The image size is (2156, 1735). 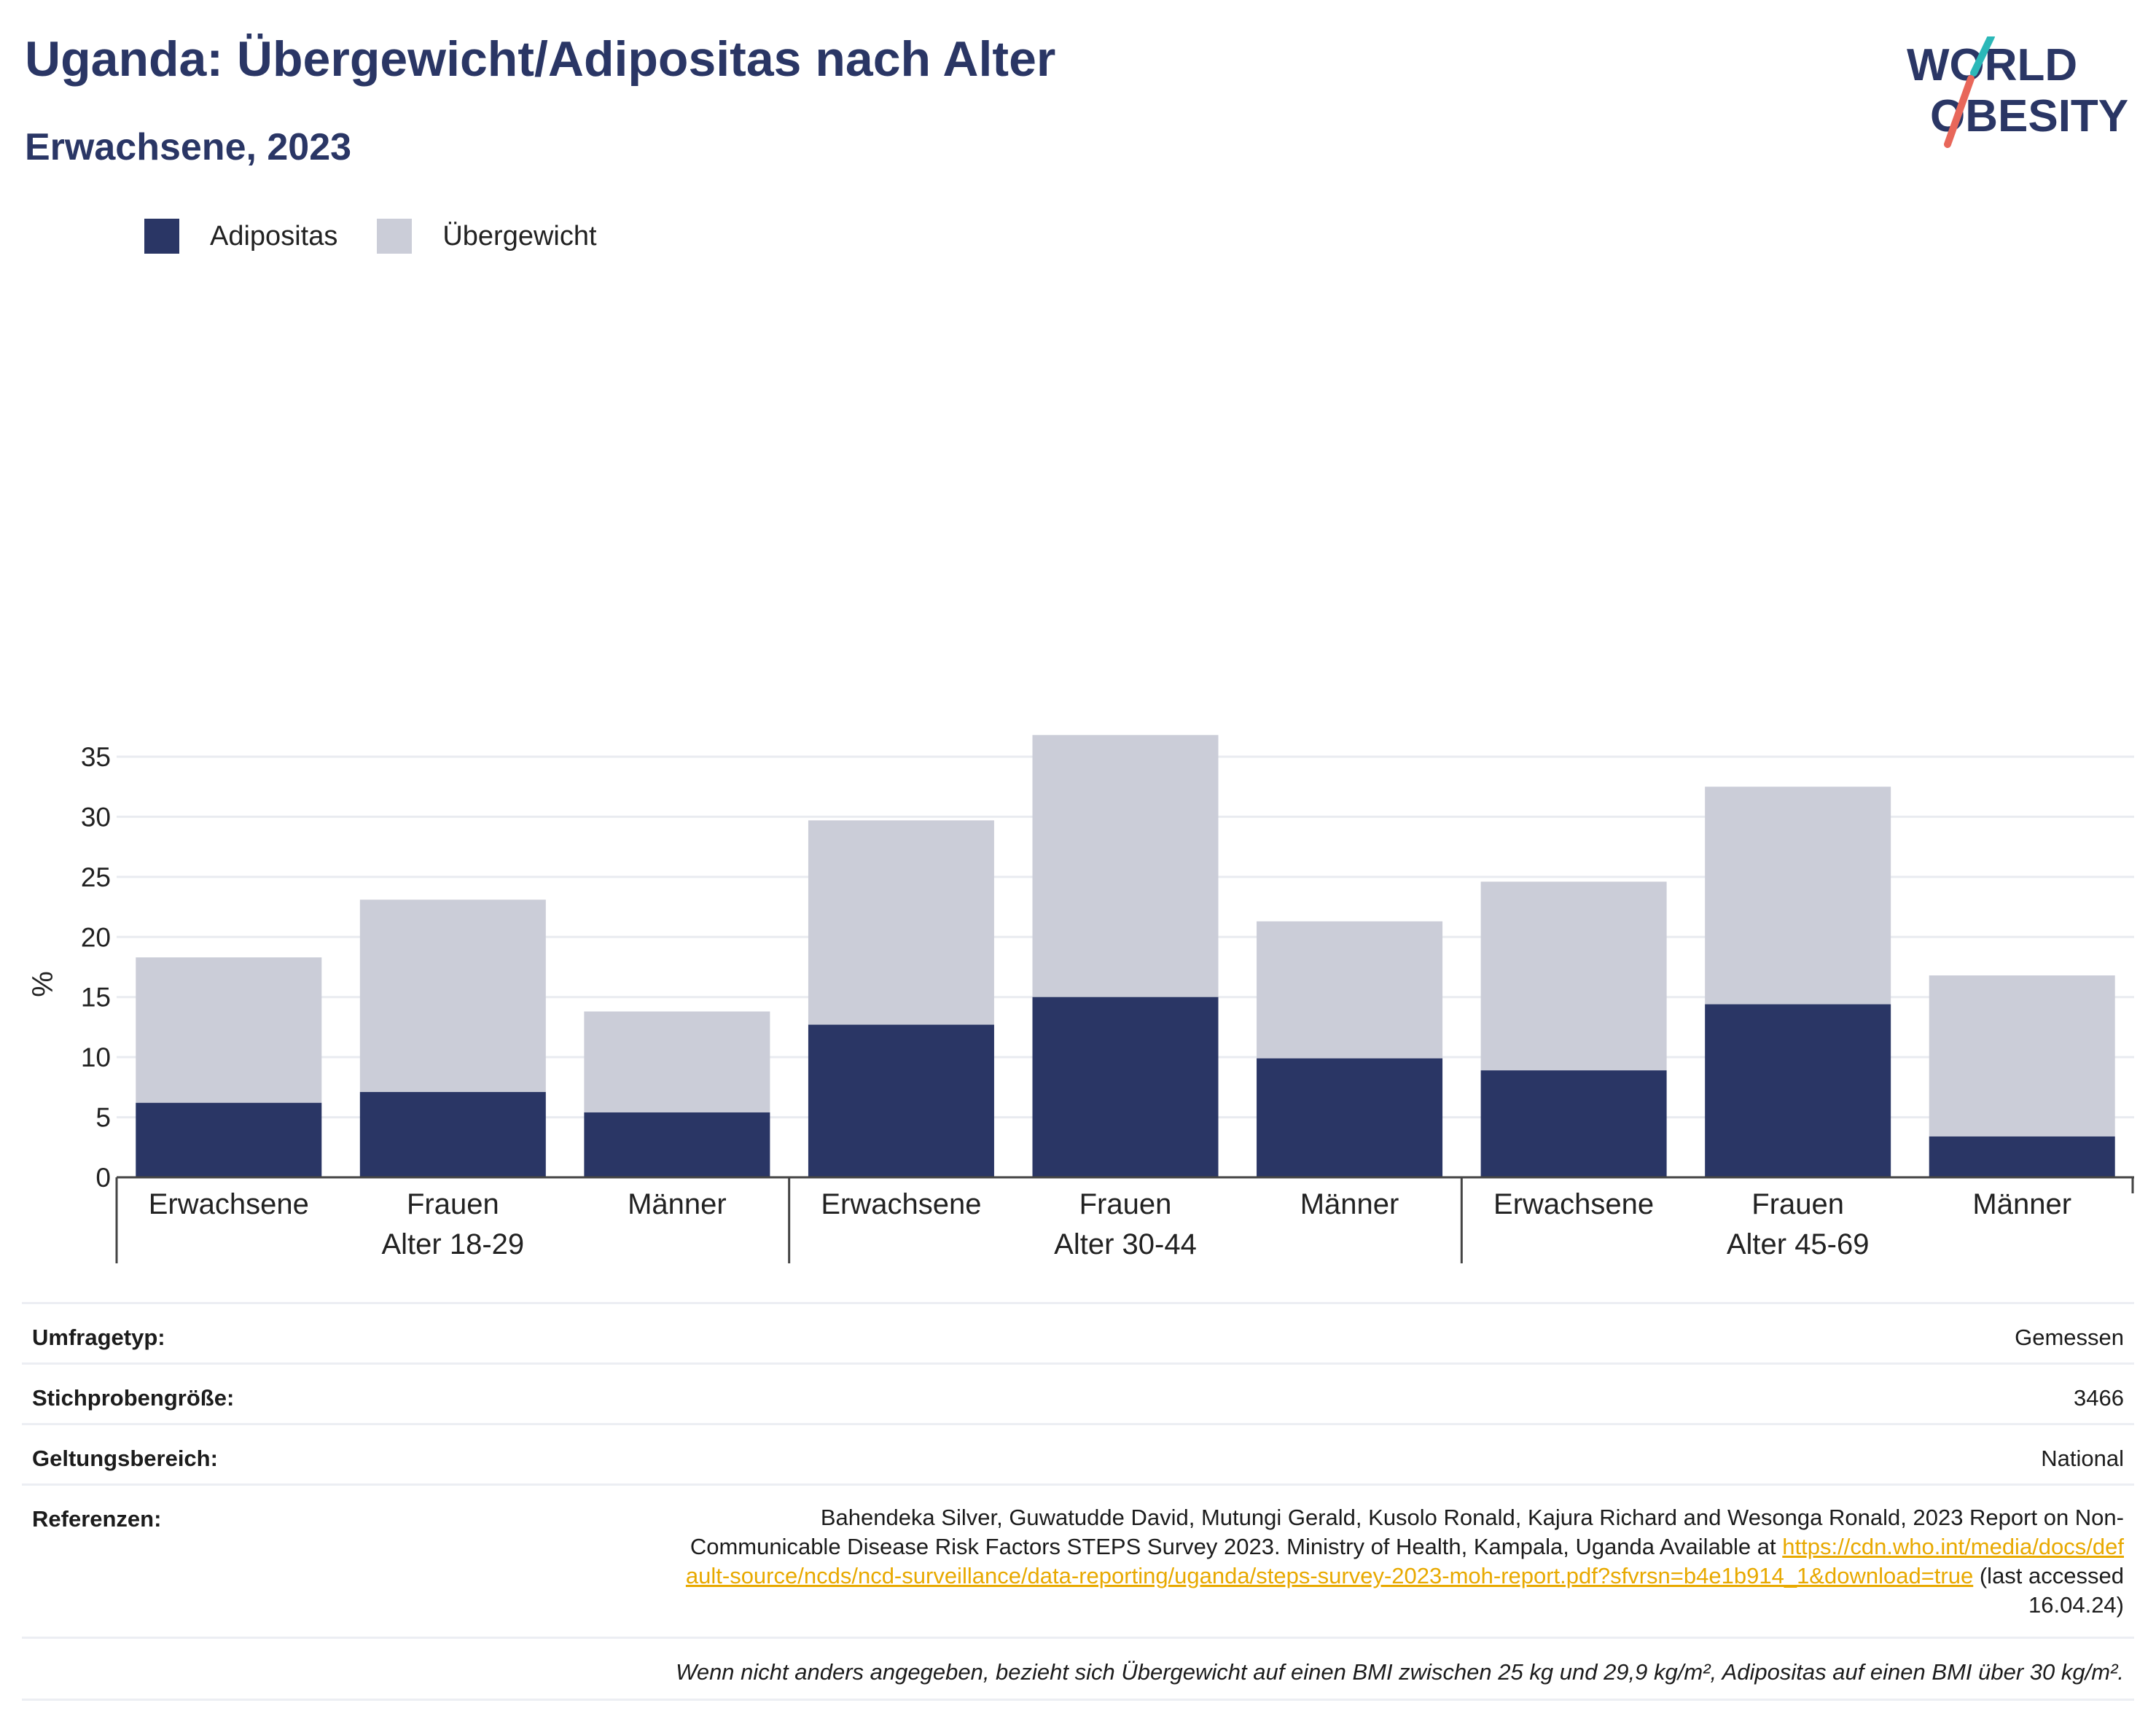 I want to click on legend-item-adipositas: Adipositas, so click(x=240, y=236).